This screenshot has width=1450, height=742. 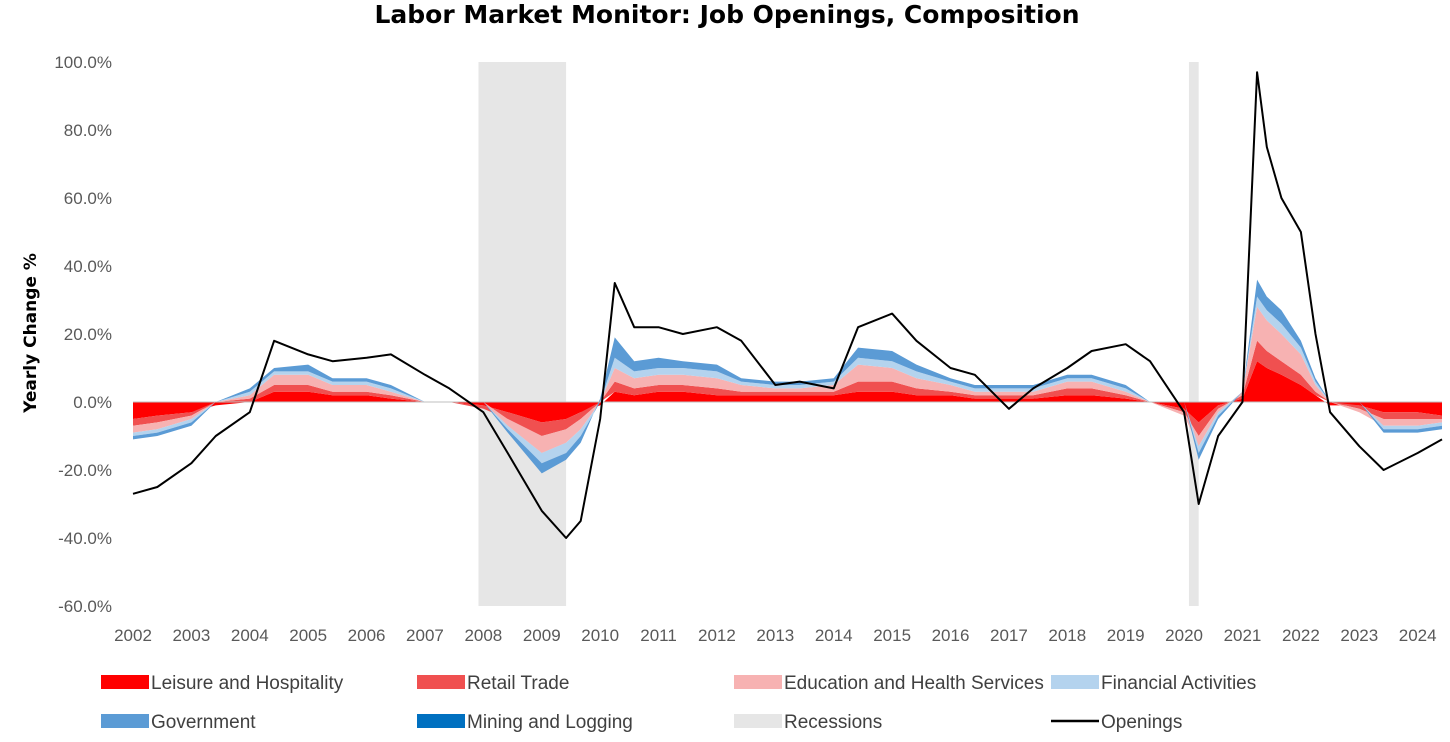 What do you see at coordinates (1184, 635) in the screenshot?
I see `x-tick-label: 2020` at bounding box center [1184, 635].